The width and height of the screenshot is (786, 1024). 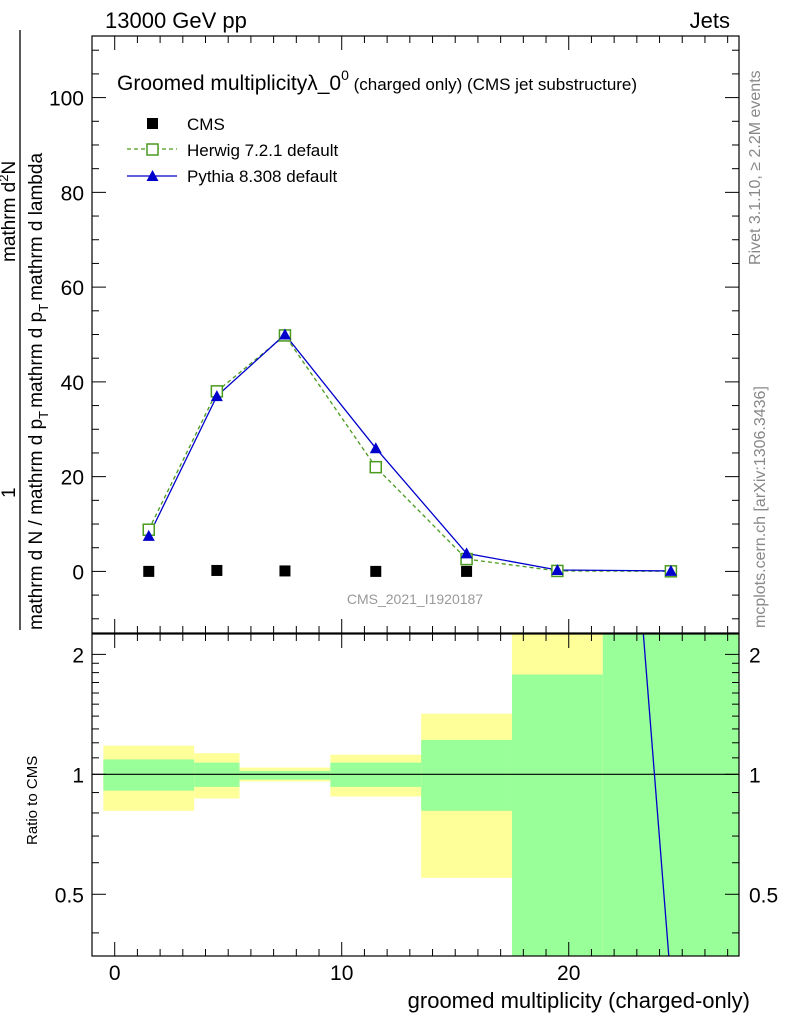 I want to click on x-tick-label: 20, so click(x=568, y=973).